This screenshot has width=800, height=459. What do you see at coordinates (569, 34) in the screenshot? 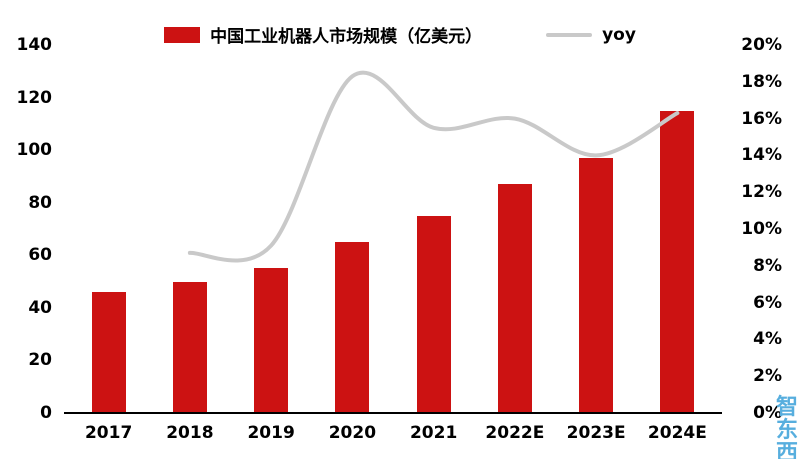
I see `line-legend-swatch` at bounding box center [569, 34].